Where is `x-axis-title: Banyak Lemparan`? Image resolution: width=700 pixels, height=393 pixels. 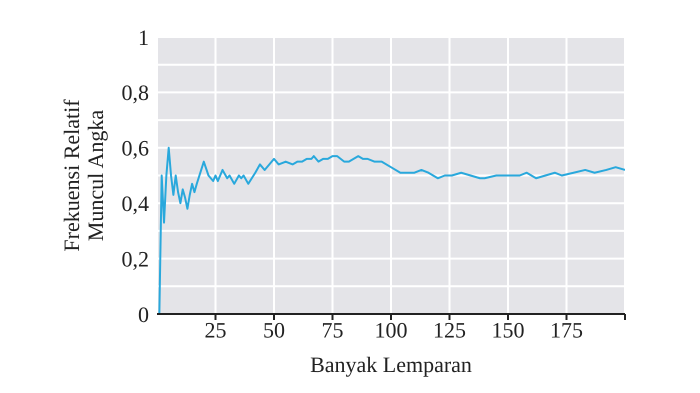 x-axis-title: Banyak Lemparan is located at coordinates (391, 364).